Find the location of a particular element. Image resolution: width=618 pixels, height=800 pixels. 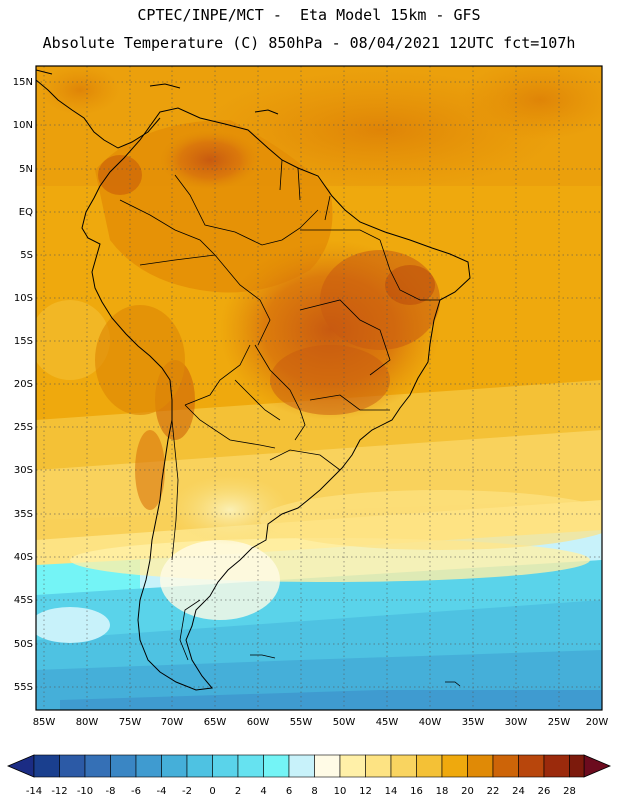

lat-label: 40S is located at coordinates (23, 557).